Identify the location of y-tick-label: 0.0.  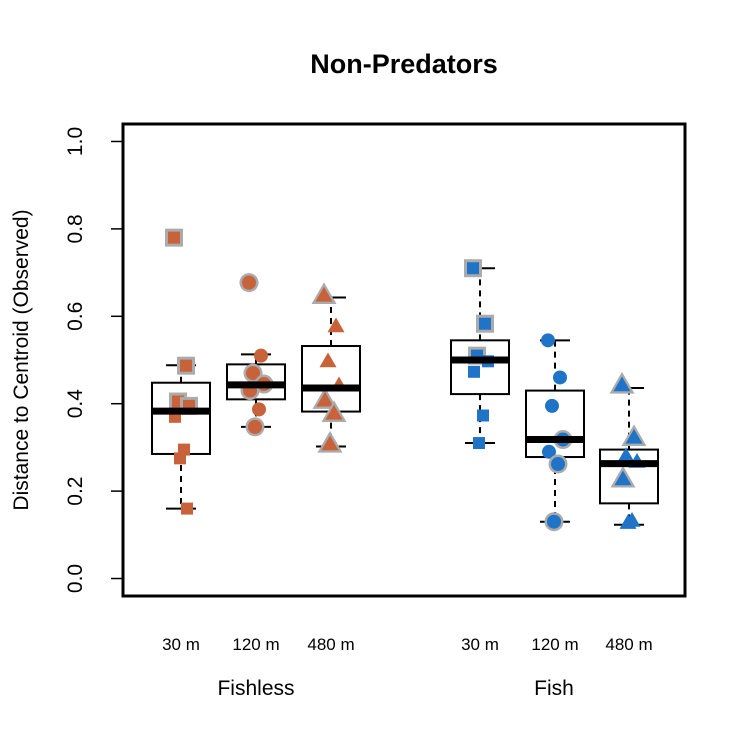
(75, 578).